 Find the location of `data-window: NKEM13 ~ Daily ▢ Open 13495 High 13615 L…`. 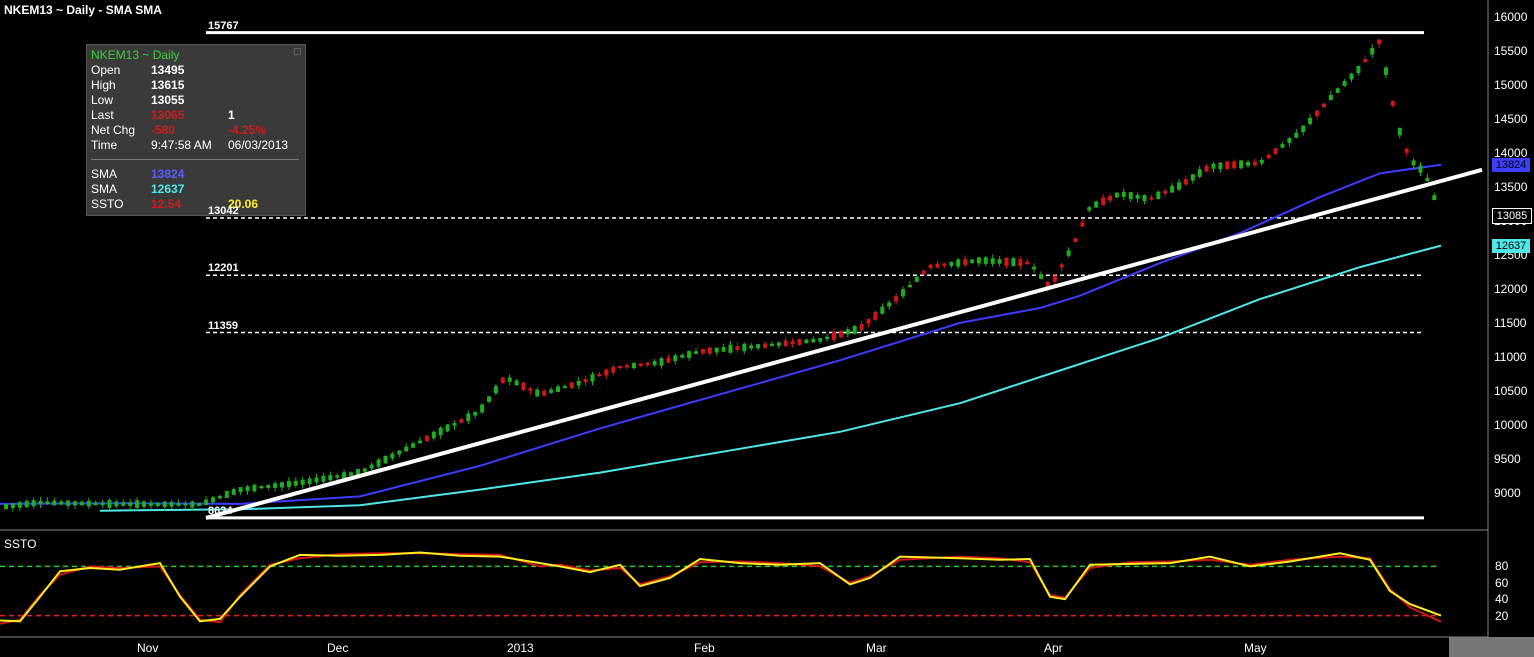

data-window: NKEM13 ~ Daily ▢ Open 13495 High 13615 L… is located at coordinates (196, 130).